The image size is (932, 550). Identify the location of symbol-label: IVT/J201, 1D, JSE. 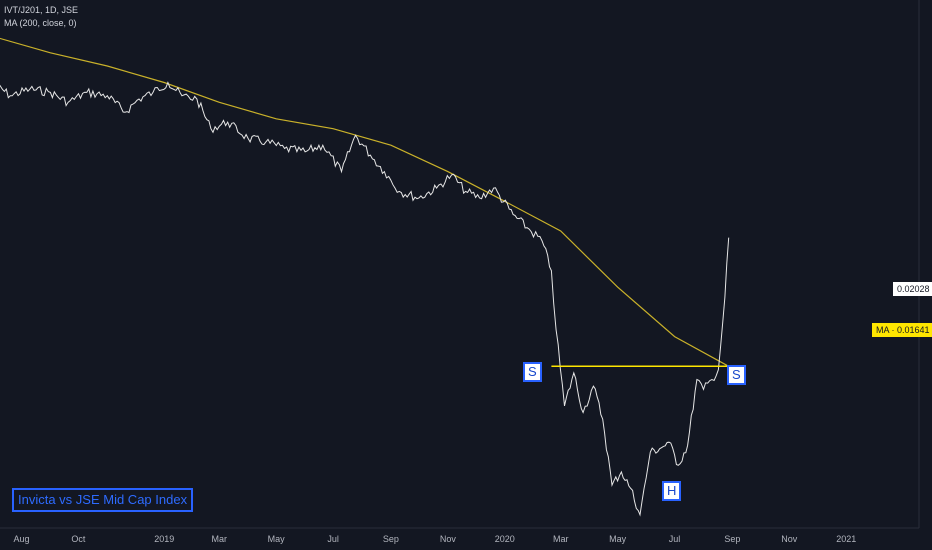
(41, 10).